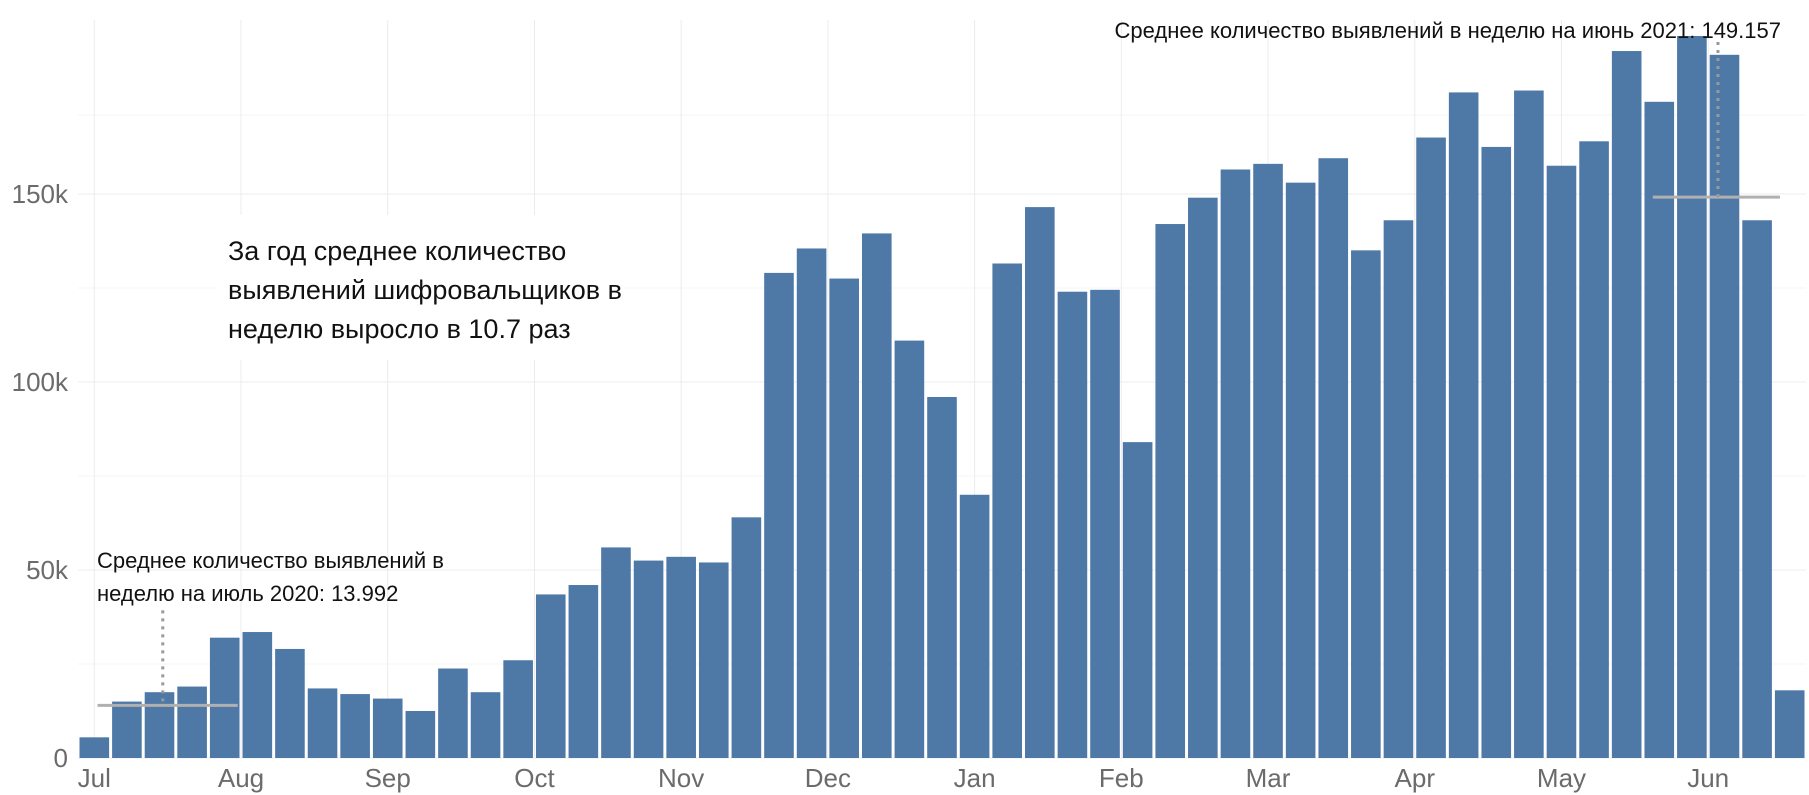  What do you see at coordinates (1415, 778) in the screenshot?
I see `x-tick-label: Apr` at bounding box center [1415, 778].